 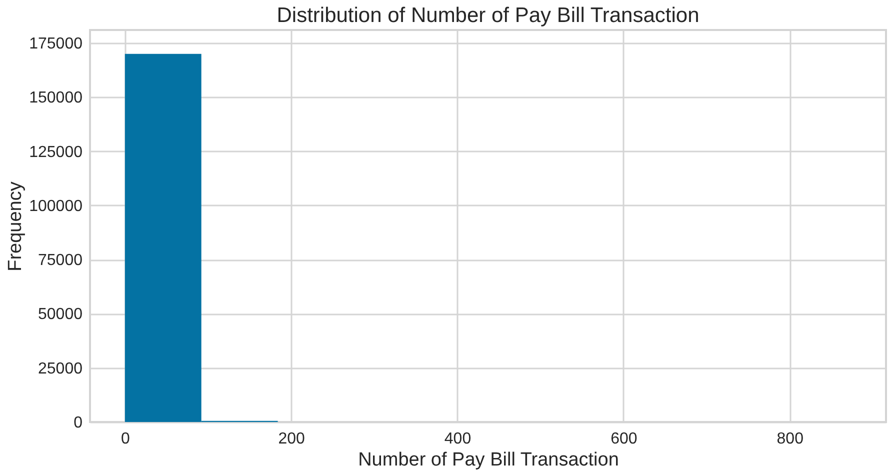 I want to click on y-tick-label: 175000, so click(x=56, y=43).